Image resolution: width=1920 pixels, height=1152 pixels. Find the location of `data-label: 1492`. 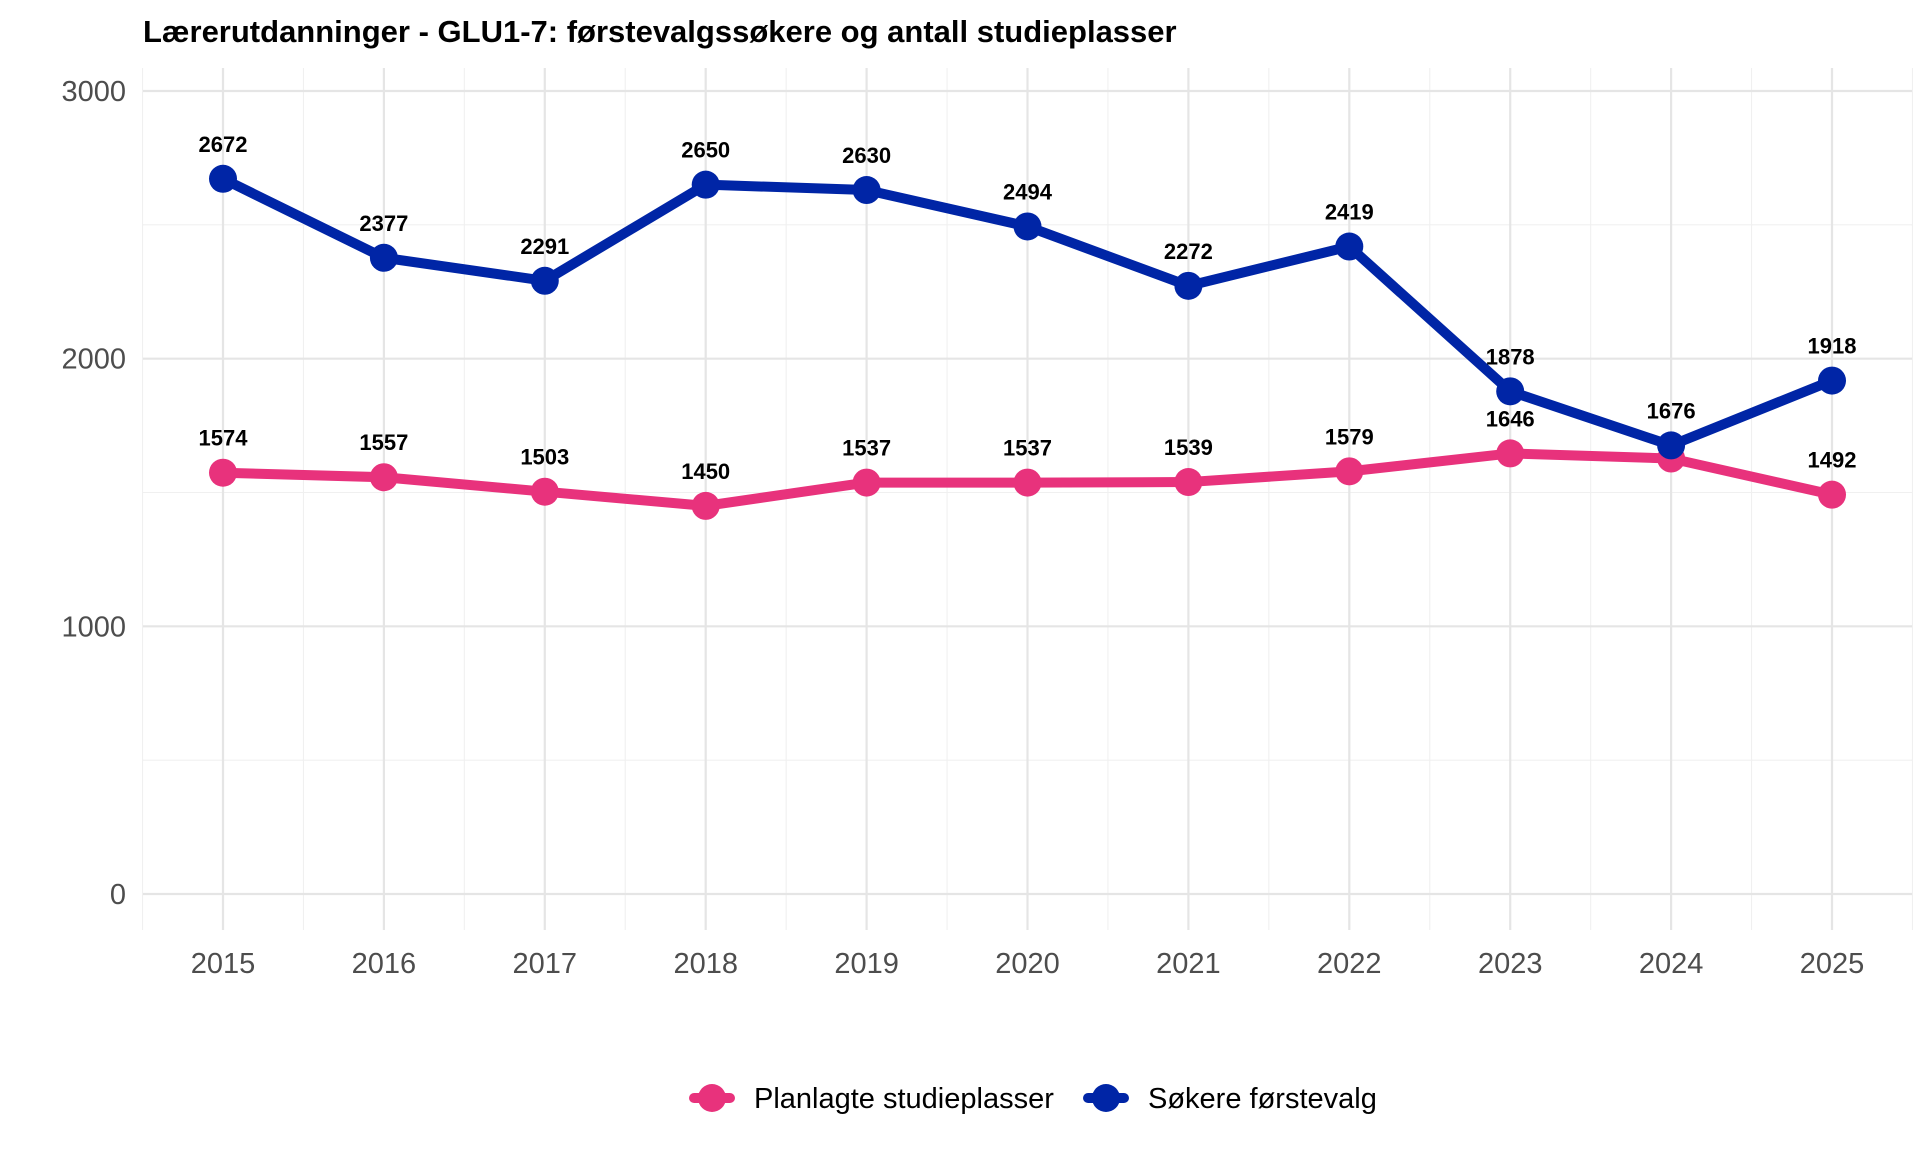

data-label: 1492 is located at coordinates (1832, 460).